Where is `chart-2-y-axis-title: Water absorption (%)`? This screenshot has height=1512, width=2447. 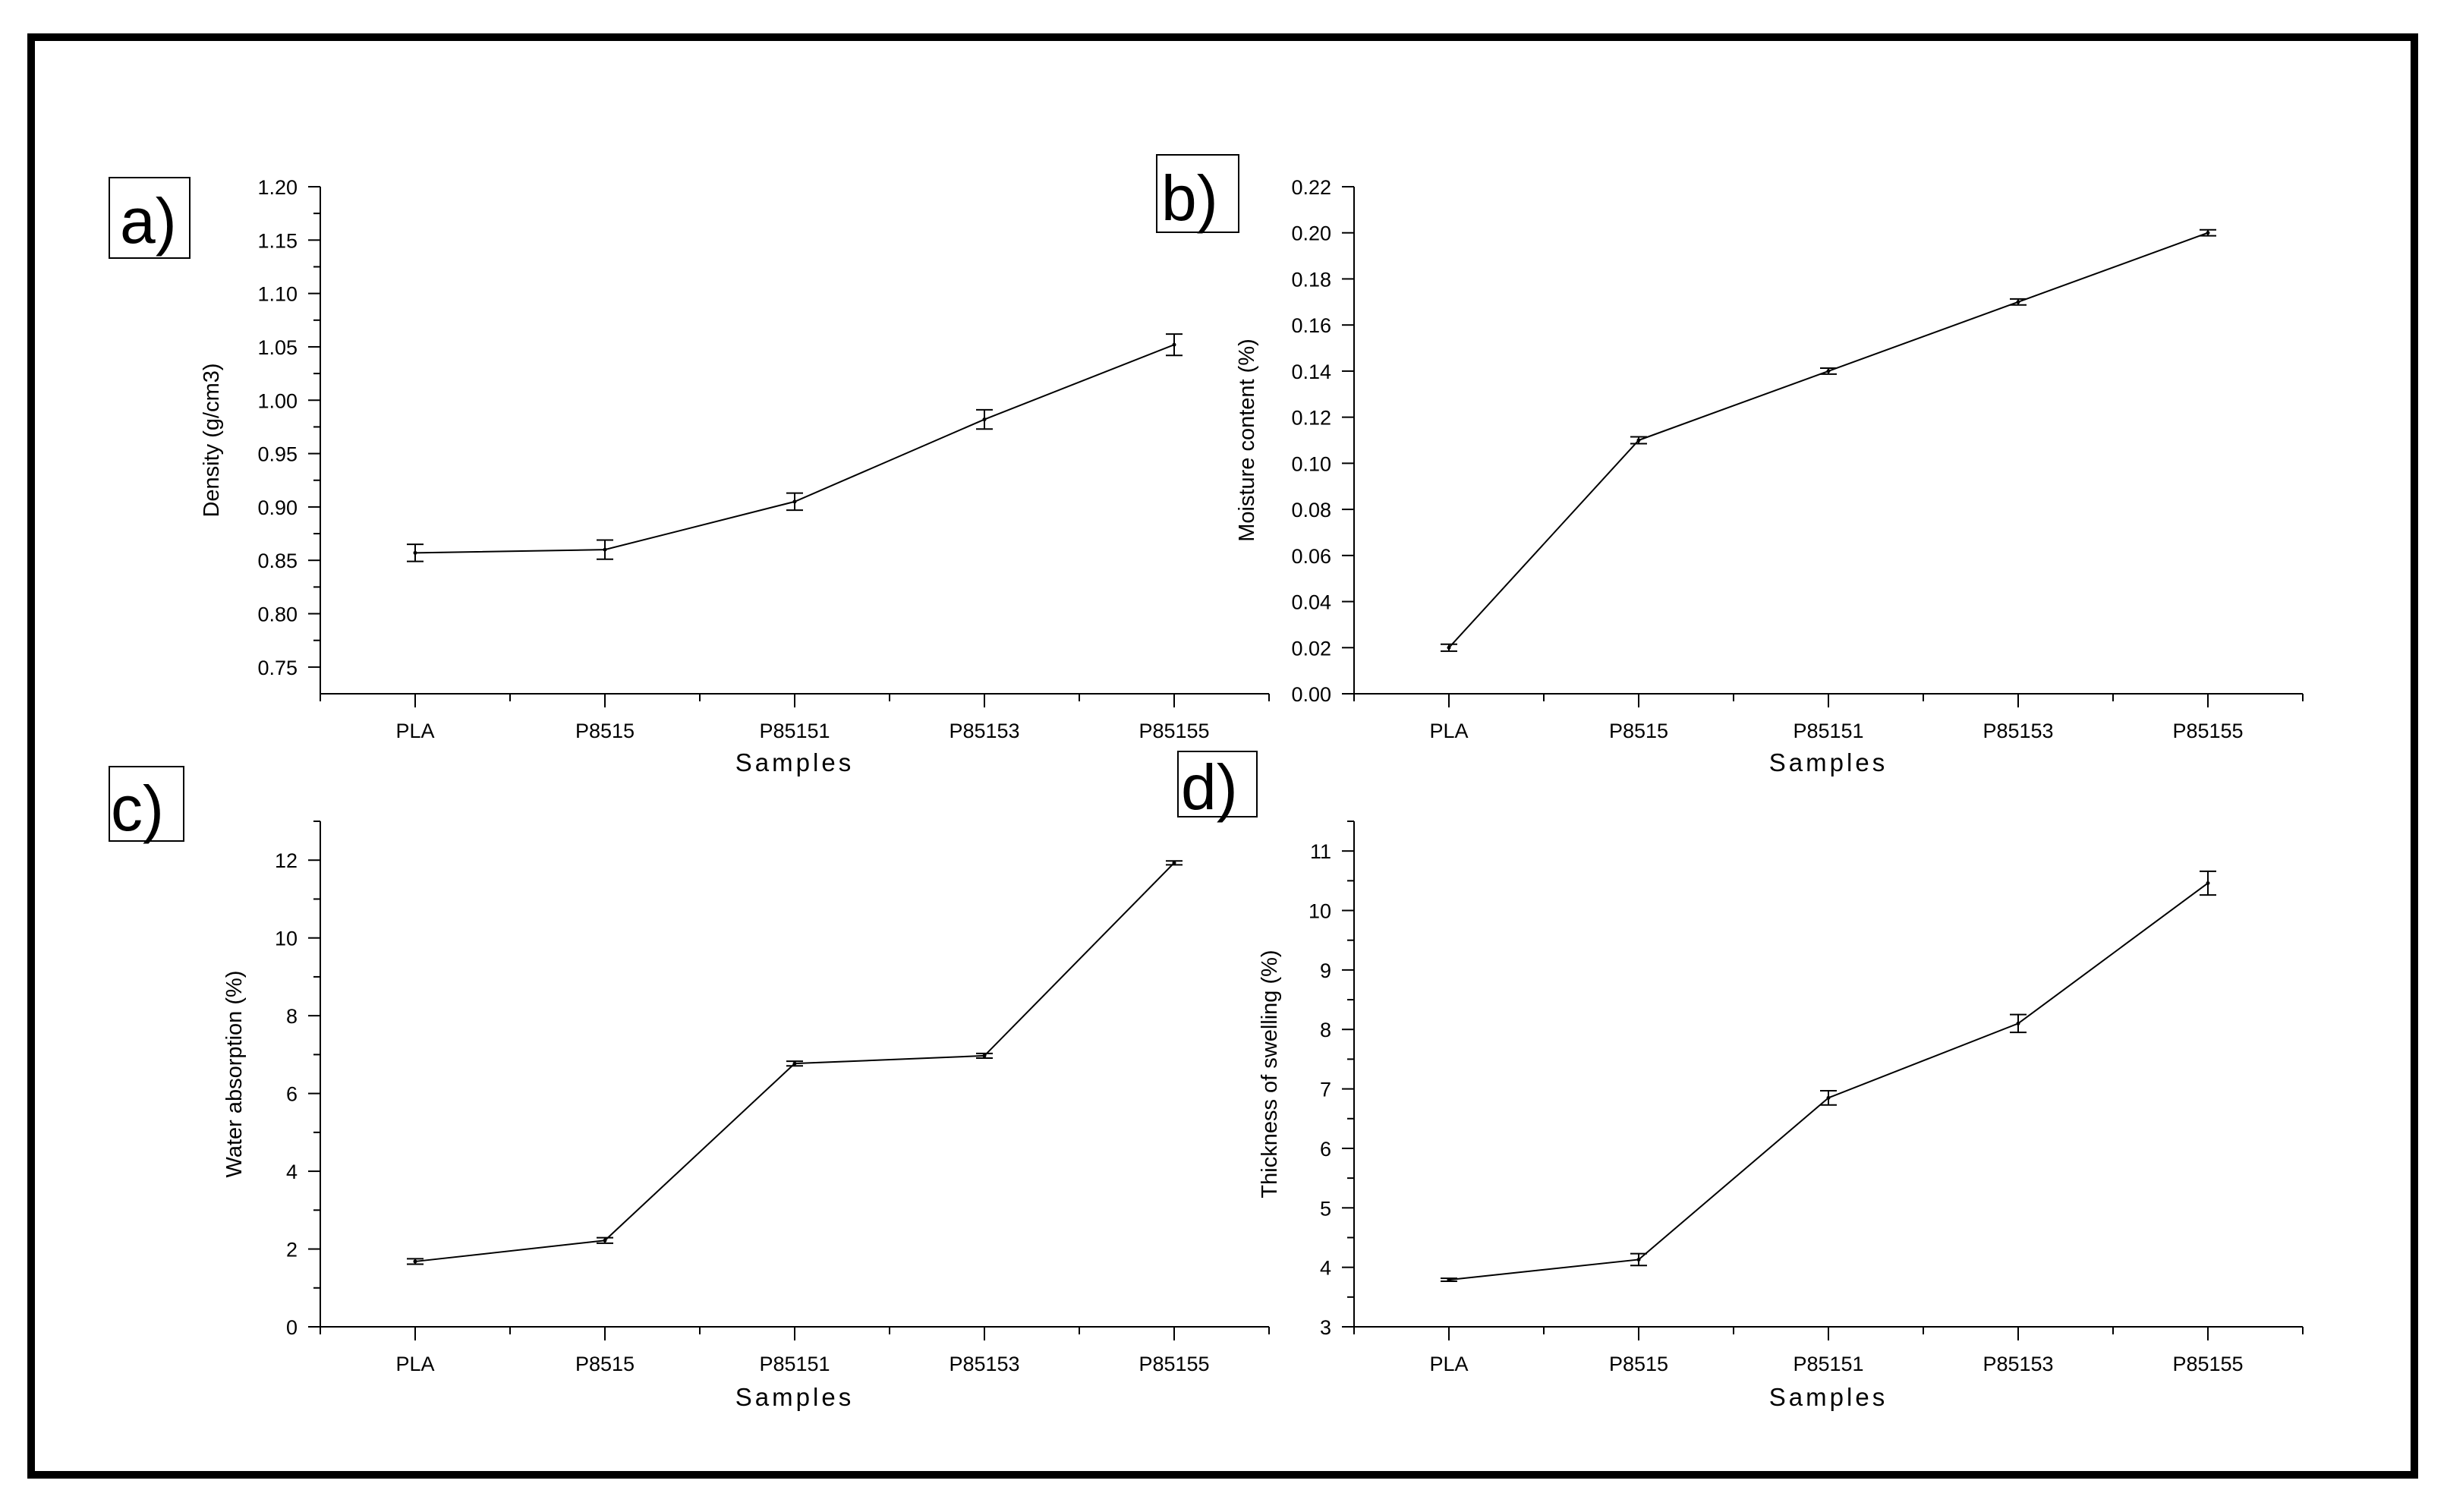 chart-2-y-axis-title: Water absorption (%) is located at coordinates (234, 1074).